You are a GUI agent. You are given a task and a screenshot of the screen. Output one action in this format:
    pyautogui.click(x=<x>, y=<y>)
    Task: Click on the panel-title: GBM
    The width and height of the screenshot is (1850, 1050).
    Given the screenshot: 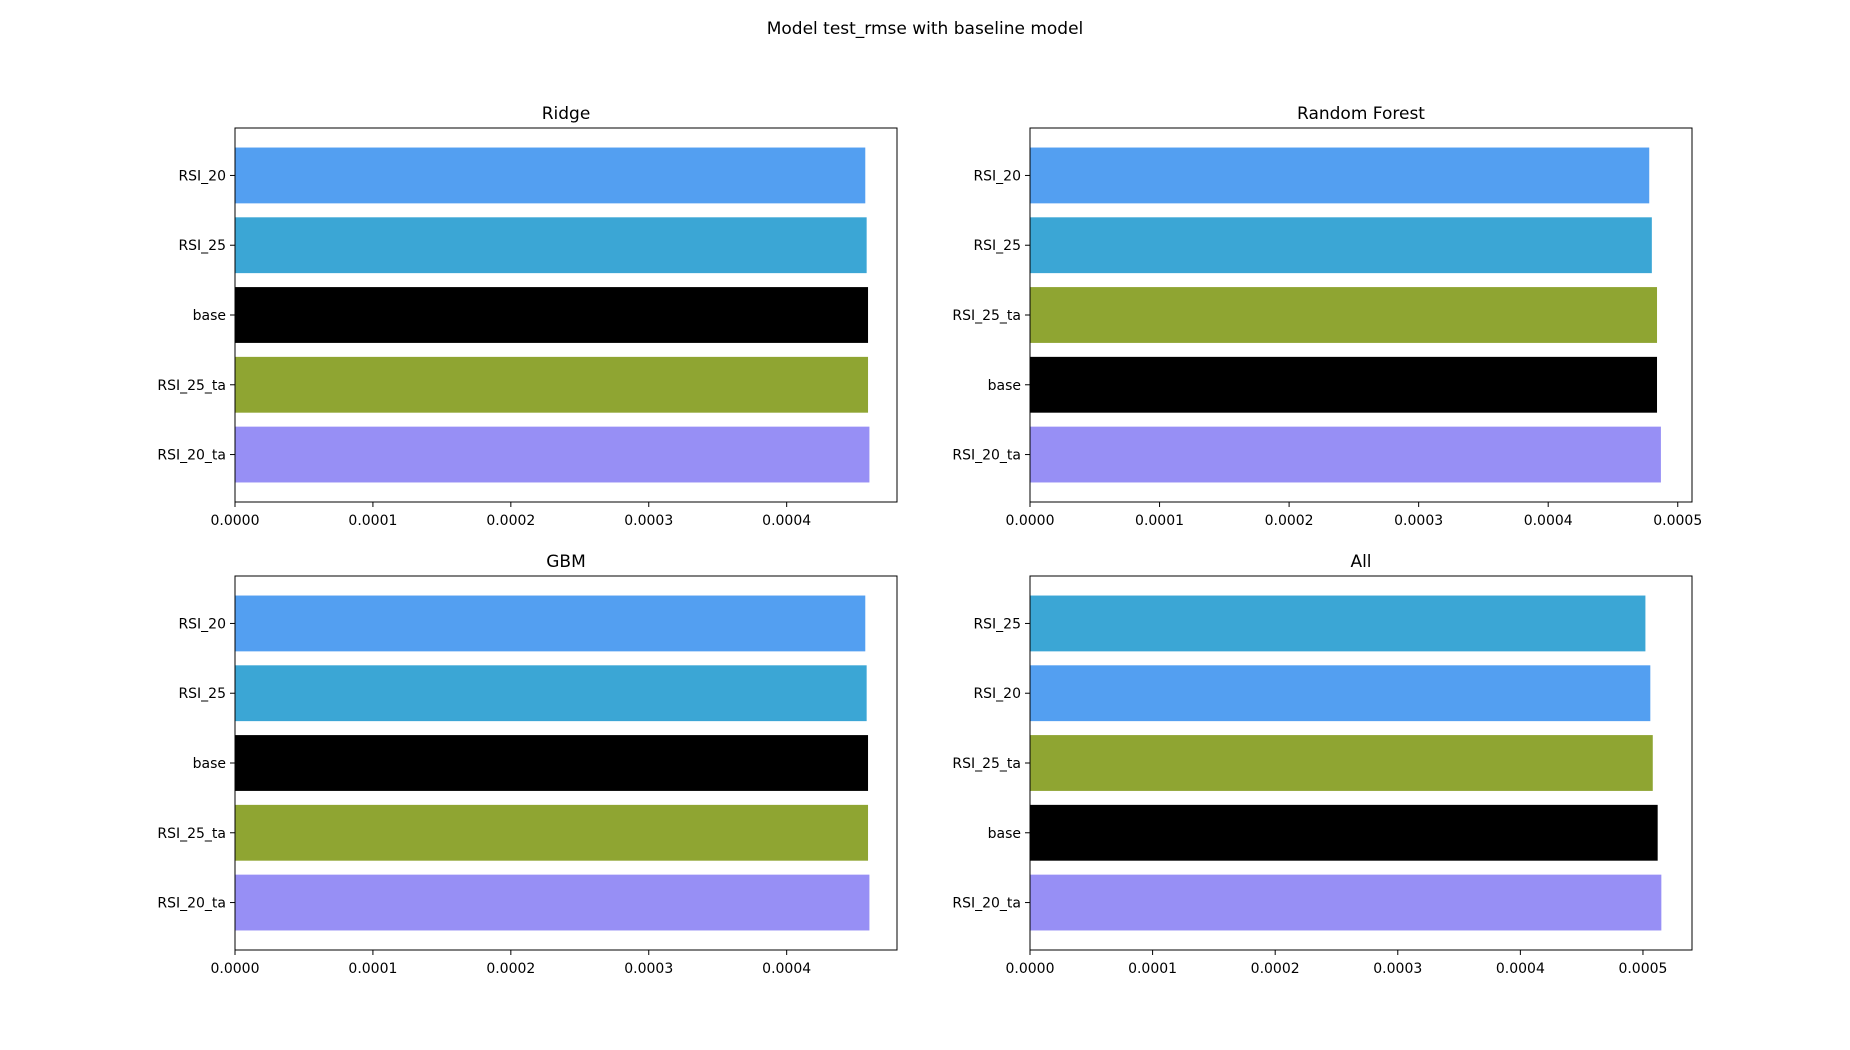 What is the action you would take?
    pyautogui.click(x=566, y=562)
    